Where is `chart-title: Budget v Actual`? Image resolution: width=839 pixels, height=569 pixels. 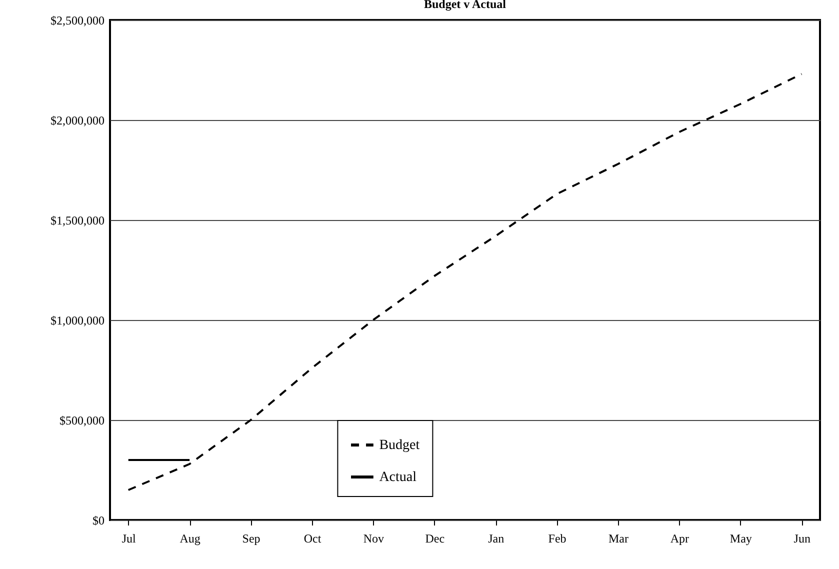 chart-title: Budget v Actual is located at coordinates (465, 5).